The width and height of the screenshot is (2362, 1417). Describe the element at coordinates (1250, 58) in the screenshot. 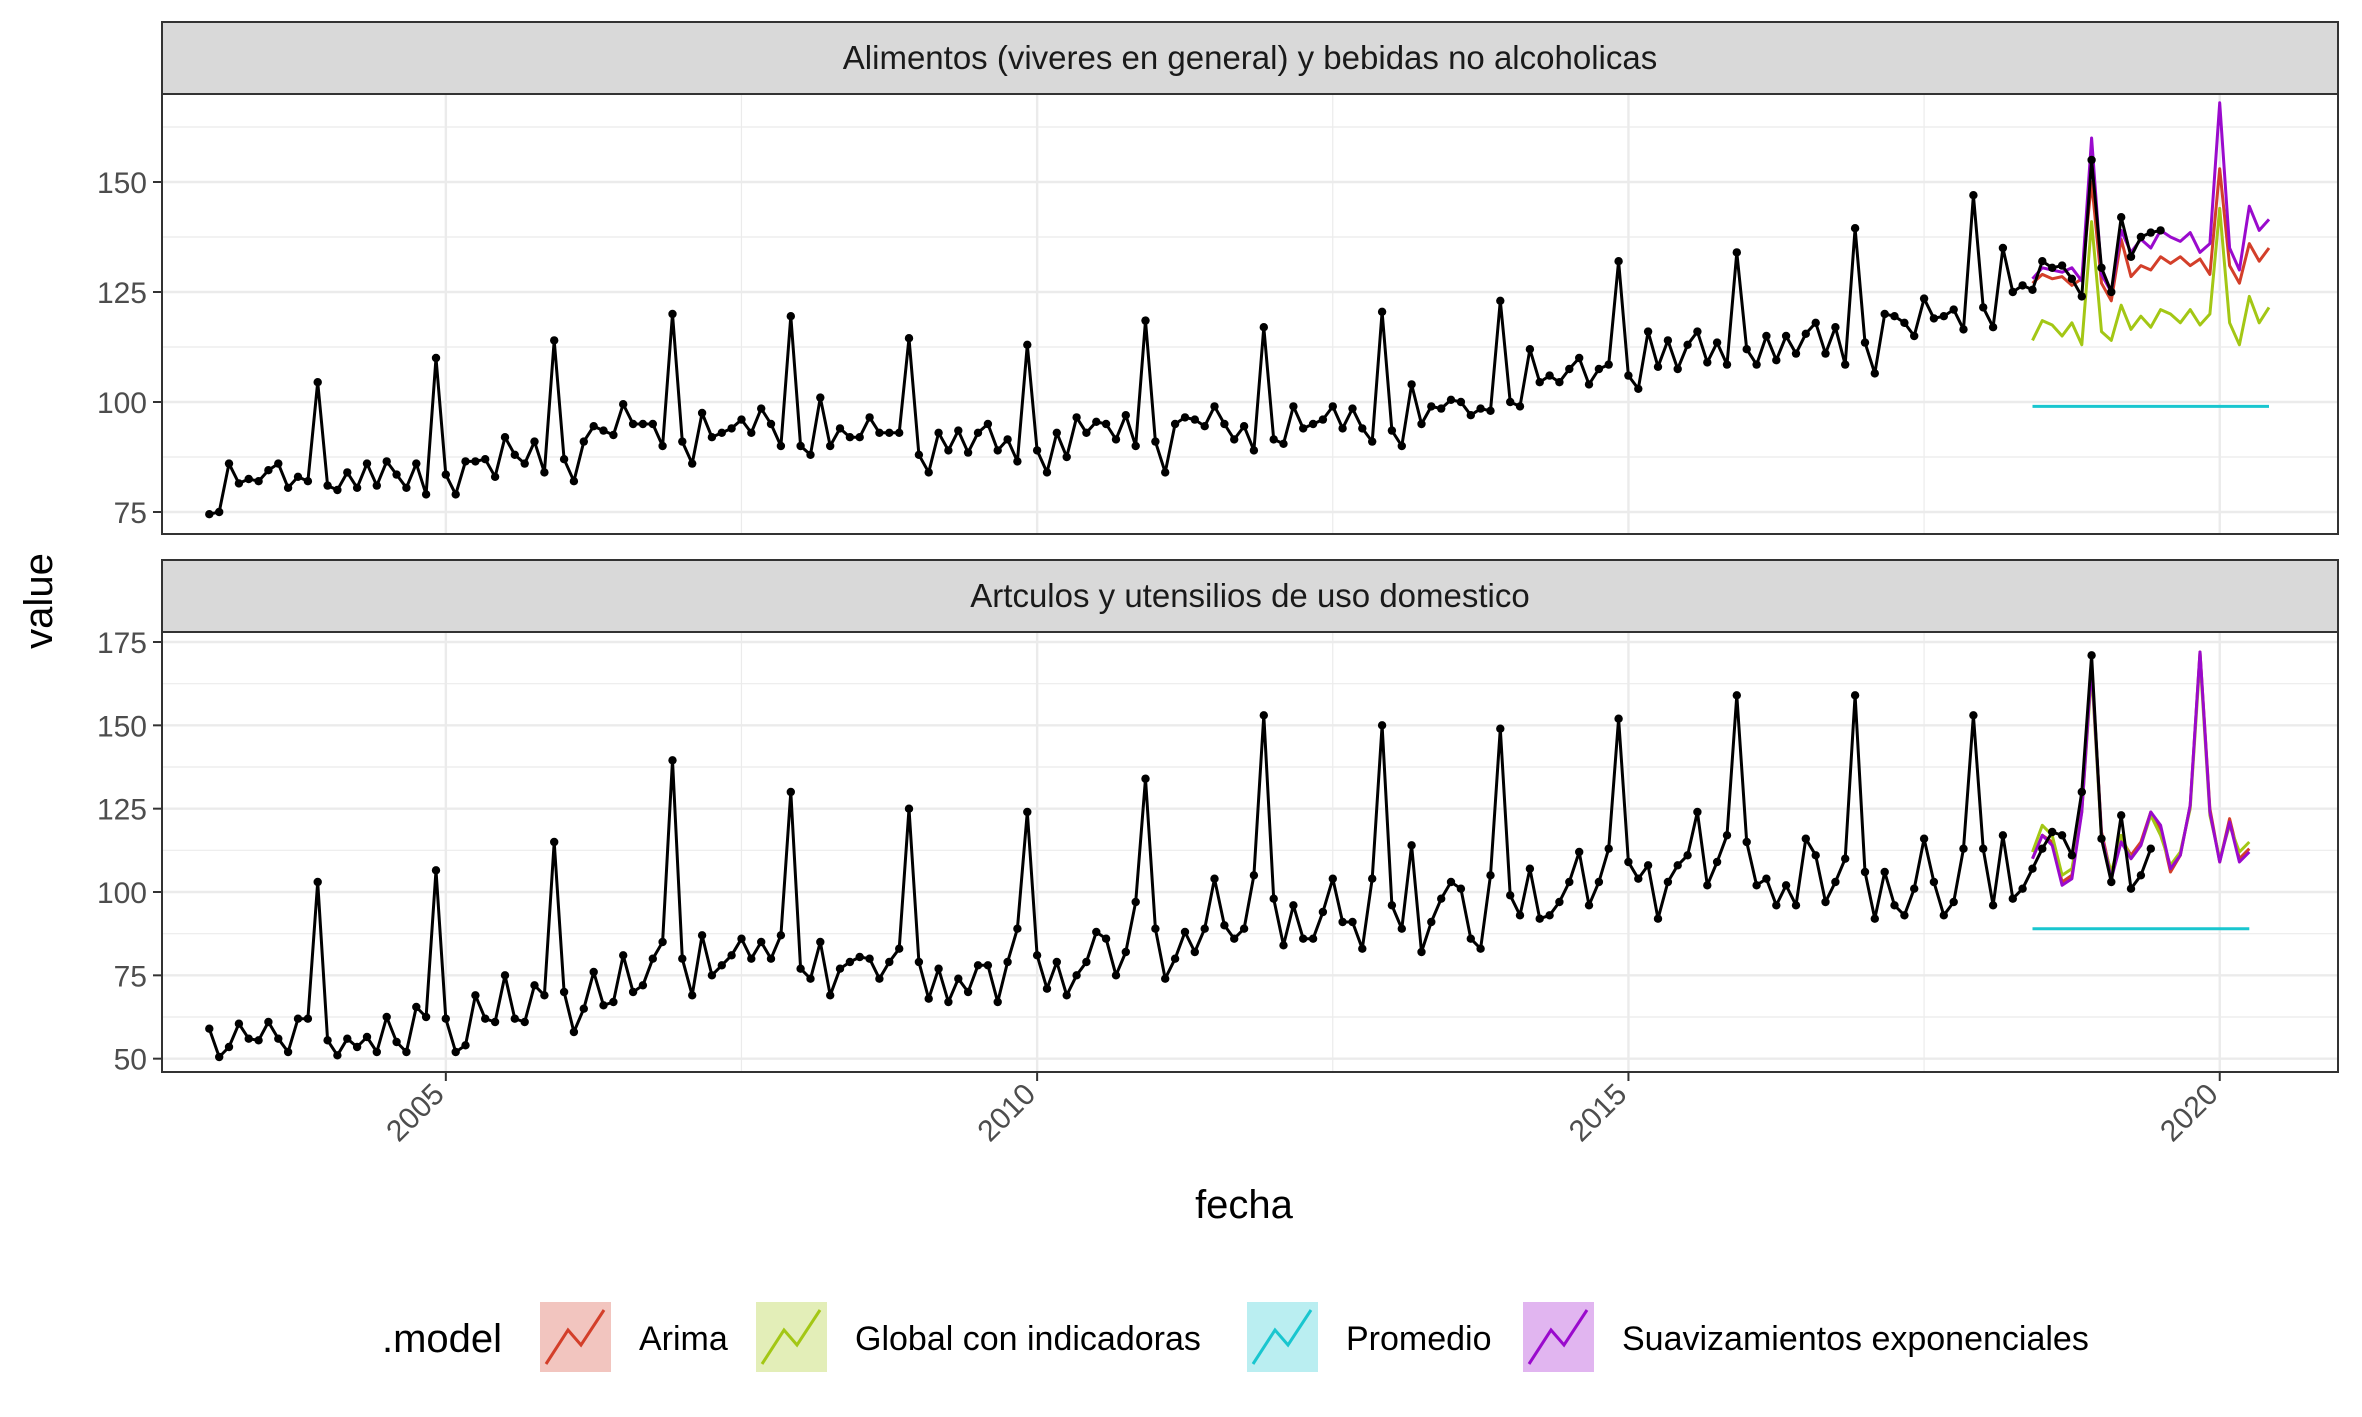

I see `facet-strip` at that location.